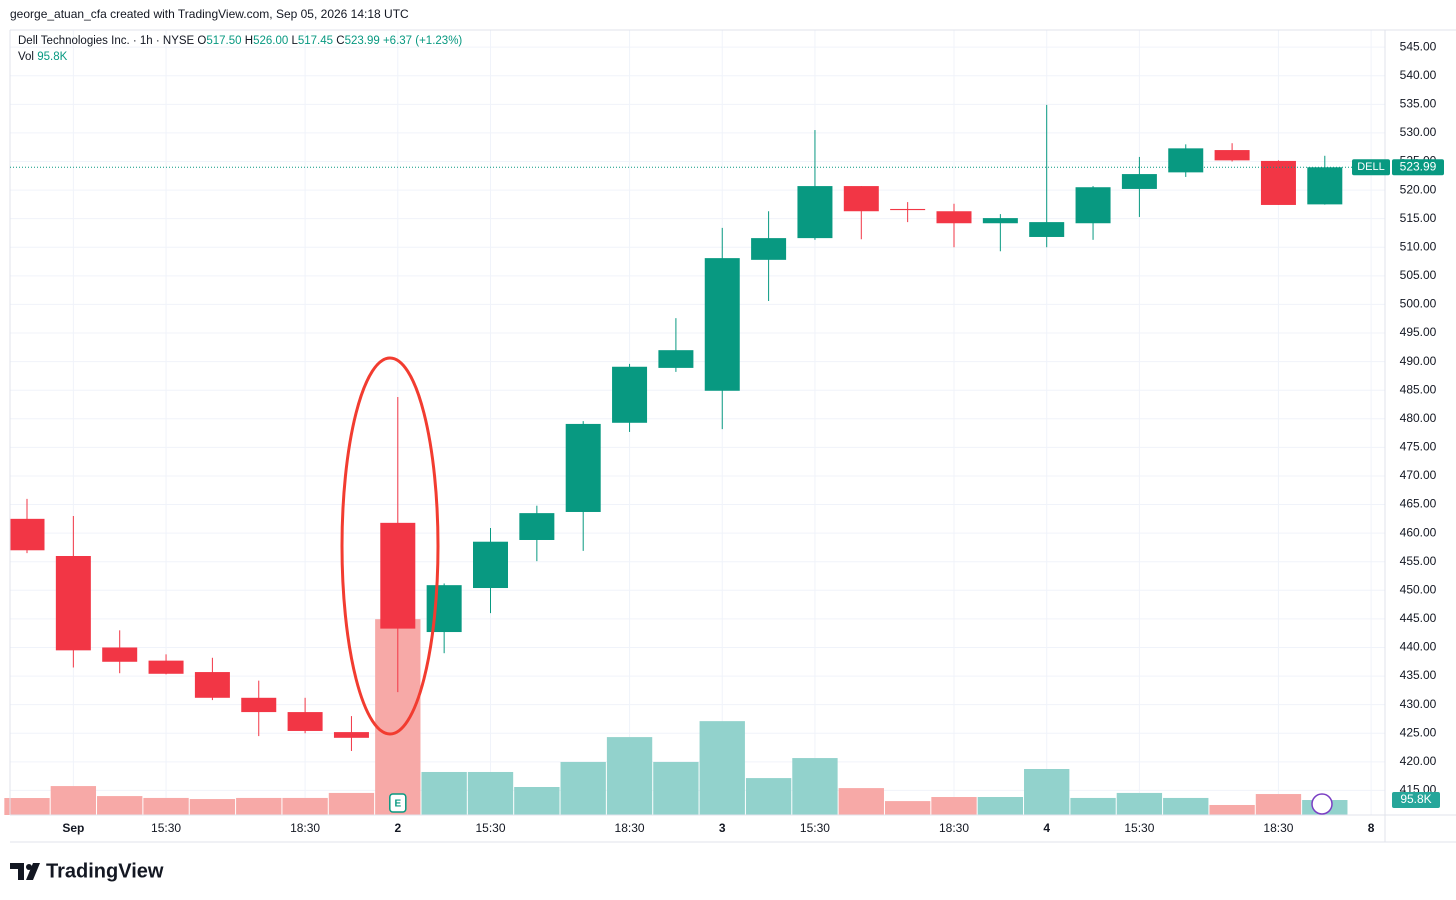 This screenshot has width=1456, height=900. I want to click on legend-ohlc-label: L, so click(294, 41).